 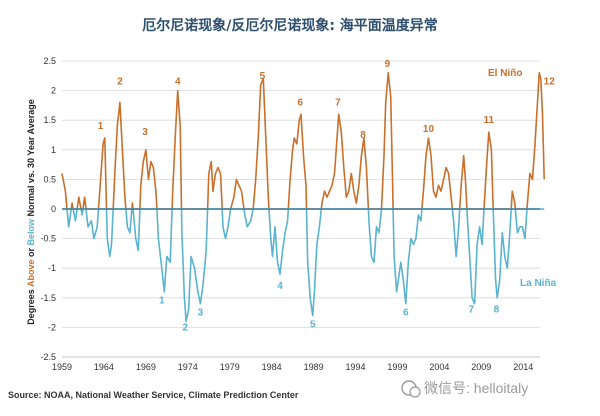 What do you see at coordinates (146, 367) in the screenshot?
I see `x-tick-label: 1969` at bounding box center [146, 367].